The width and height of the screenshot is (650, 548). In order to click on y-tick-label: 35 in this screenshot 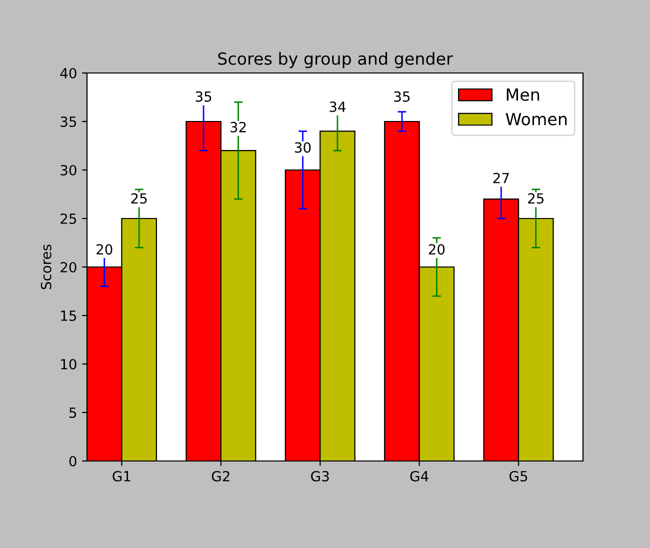, I will do `click(68, 121)`.